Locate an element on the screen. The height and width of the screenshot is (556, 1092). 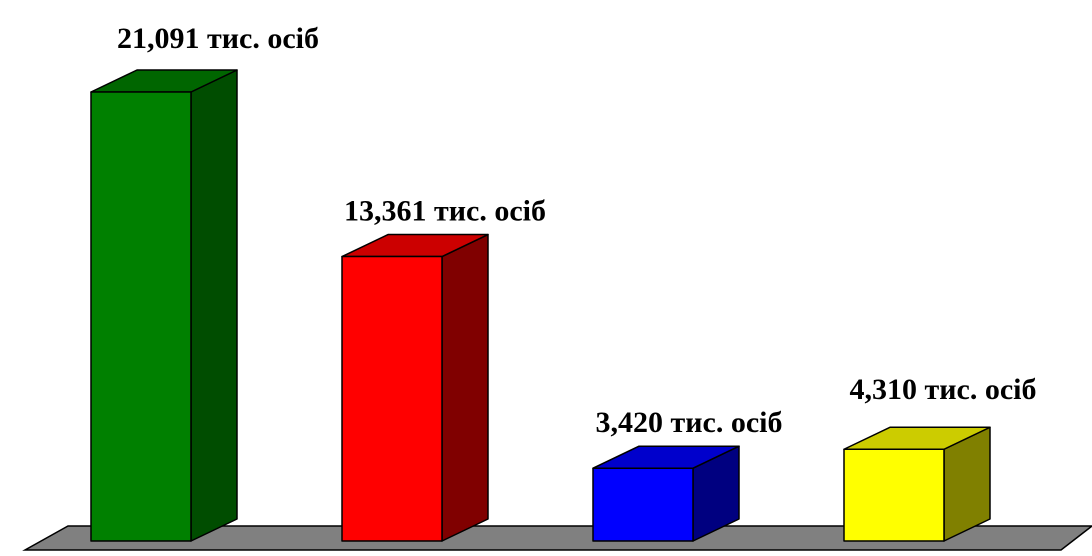
bar-4-front is located at coordinates (894, 495).